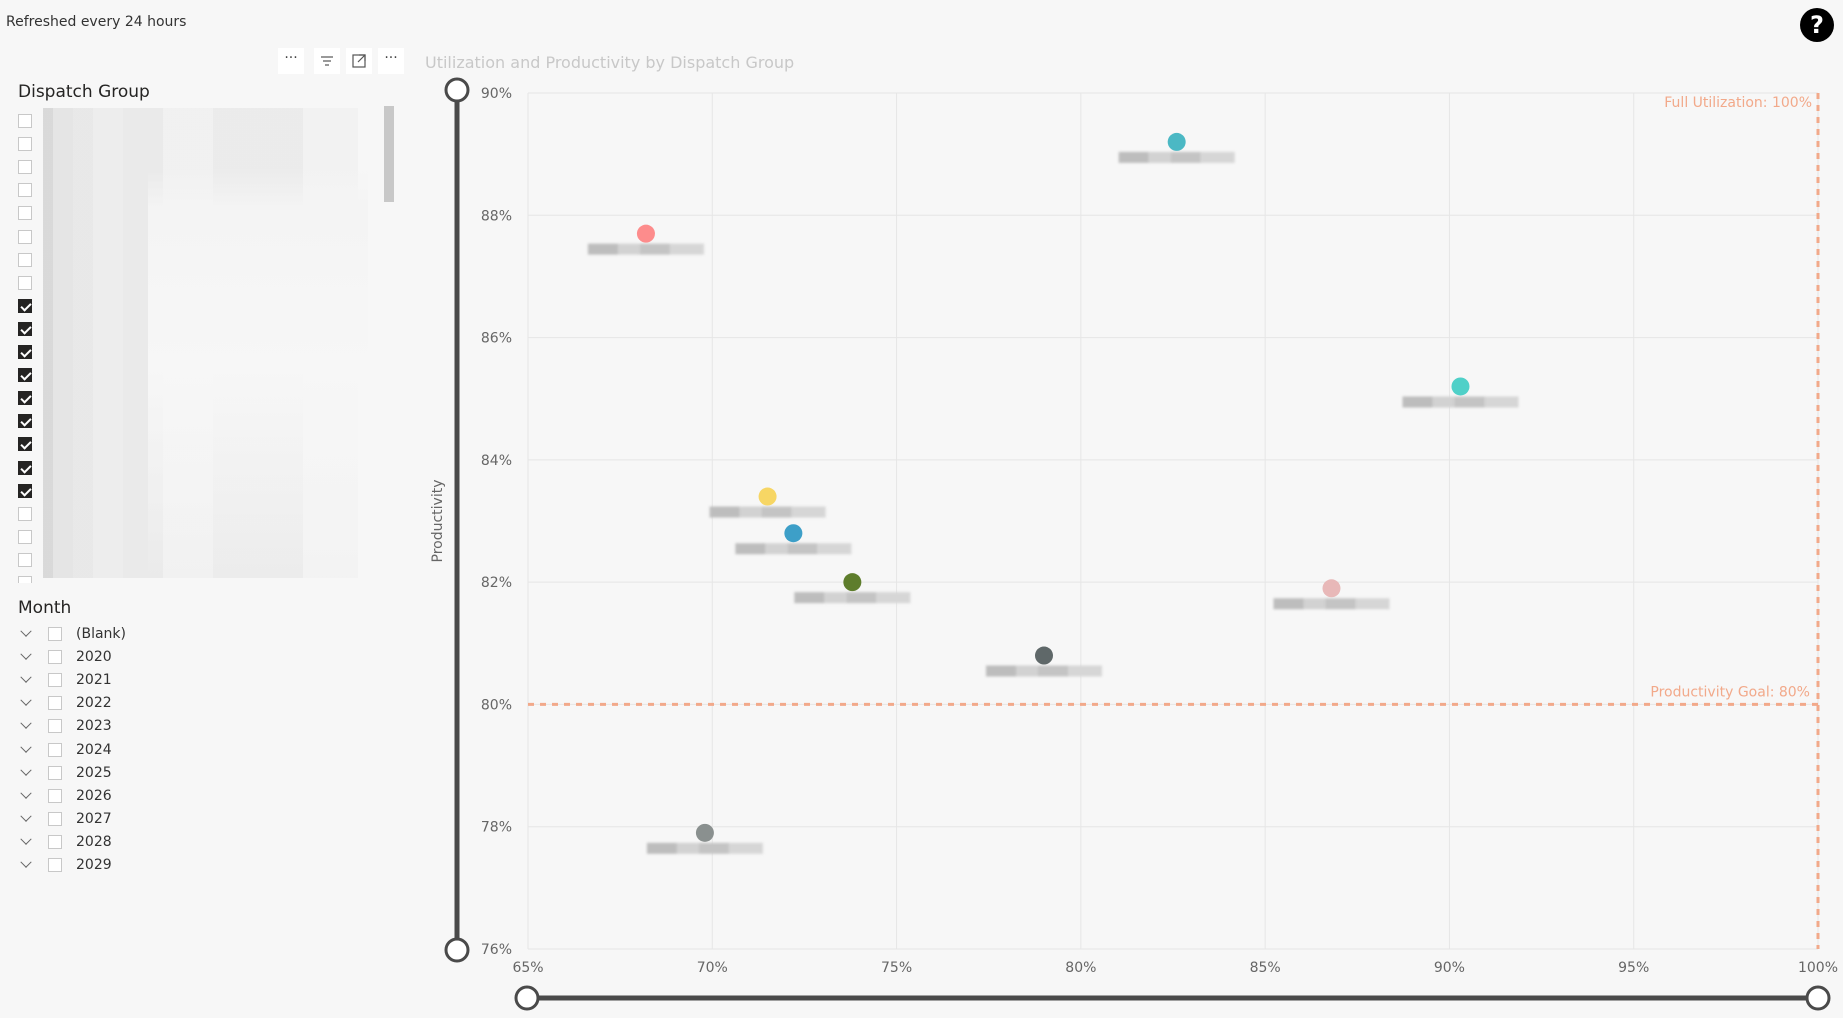  What do you see at coordinates (391, 61) in the screenshot?
I see `more-options-button-2: ···` at bounding box center [391, 61].